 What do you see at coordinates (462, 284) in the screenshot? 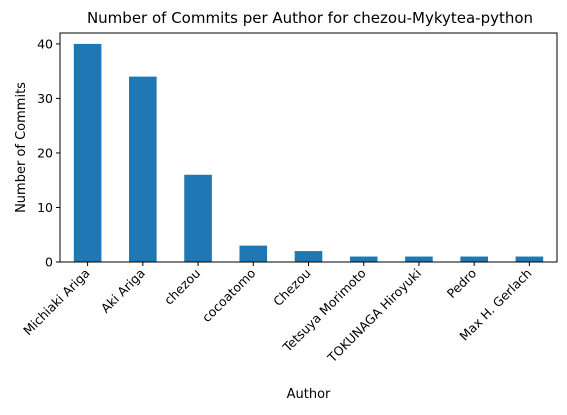
I see `x-tick-label: Pedro` at bounding box center [462, 284].